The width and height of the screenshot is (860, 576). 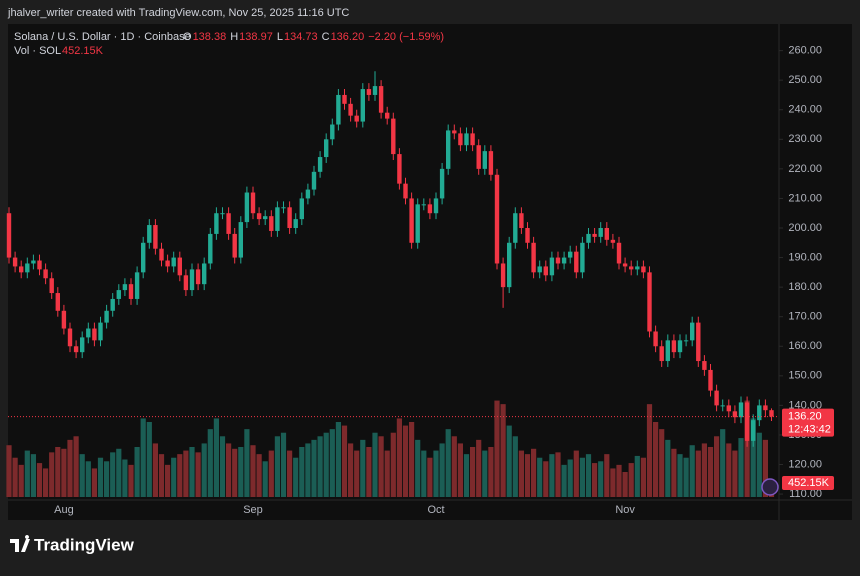 I want to click on legend-key: C, so click(x=326, y=37).